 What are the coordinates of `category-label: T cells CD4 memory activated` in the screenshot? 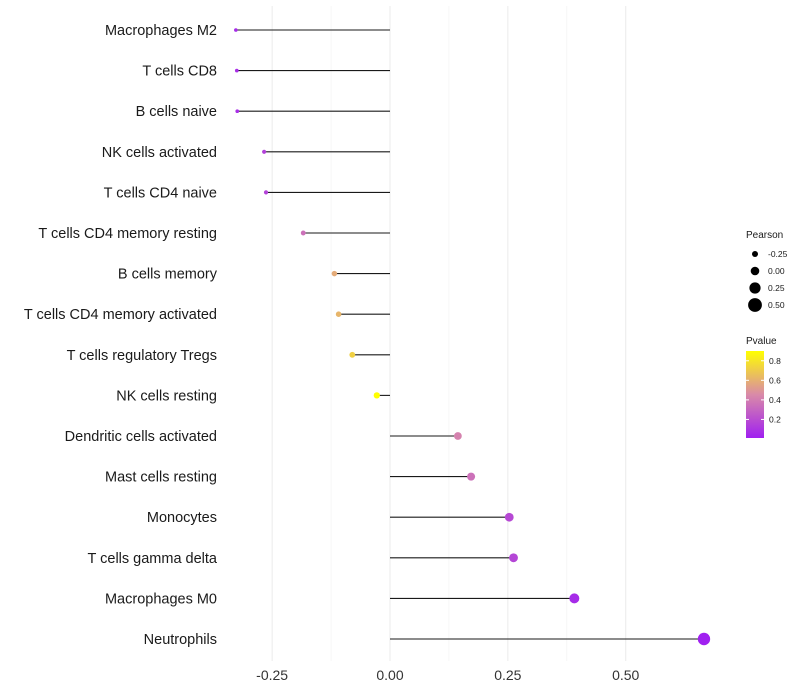 It's located at (120, 315).